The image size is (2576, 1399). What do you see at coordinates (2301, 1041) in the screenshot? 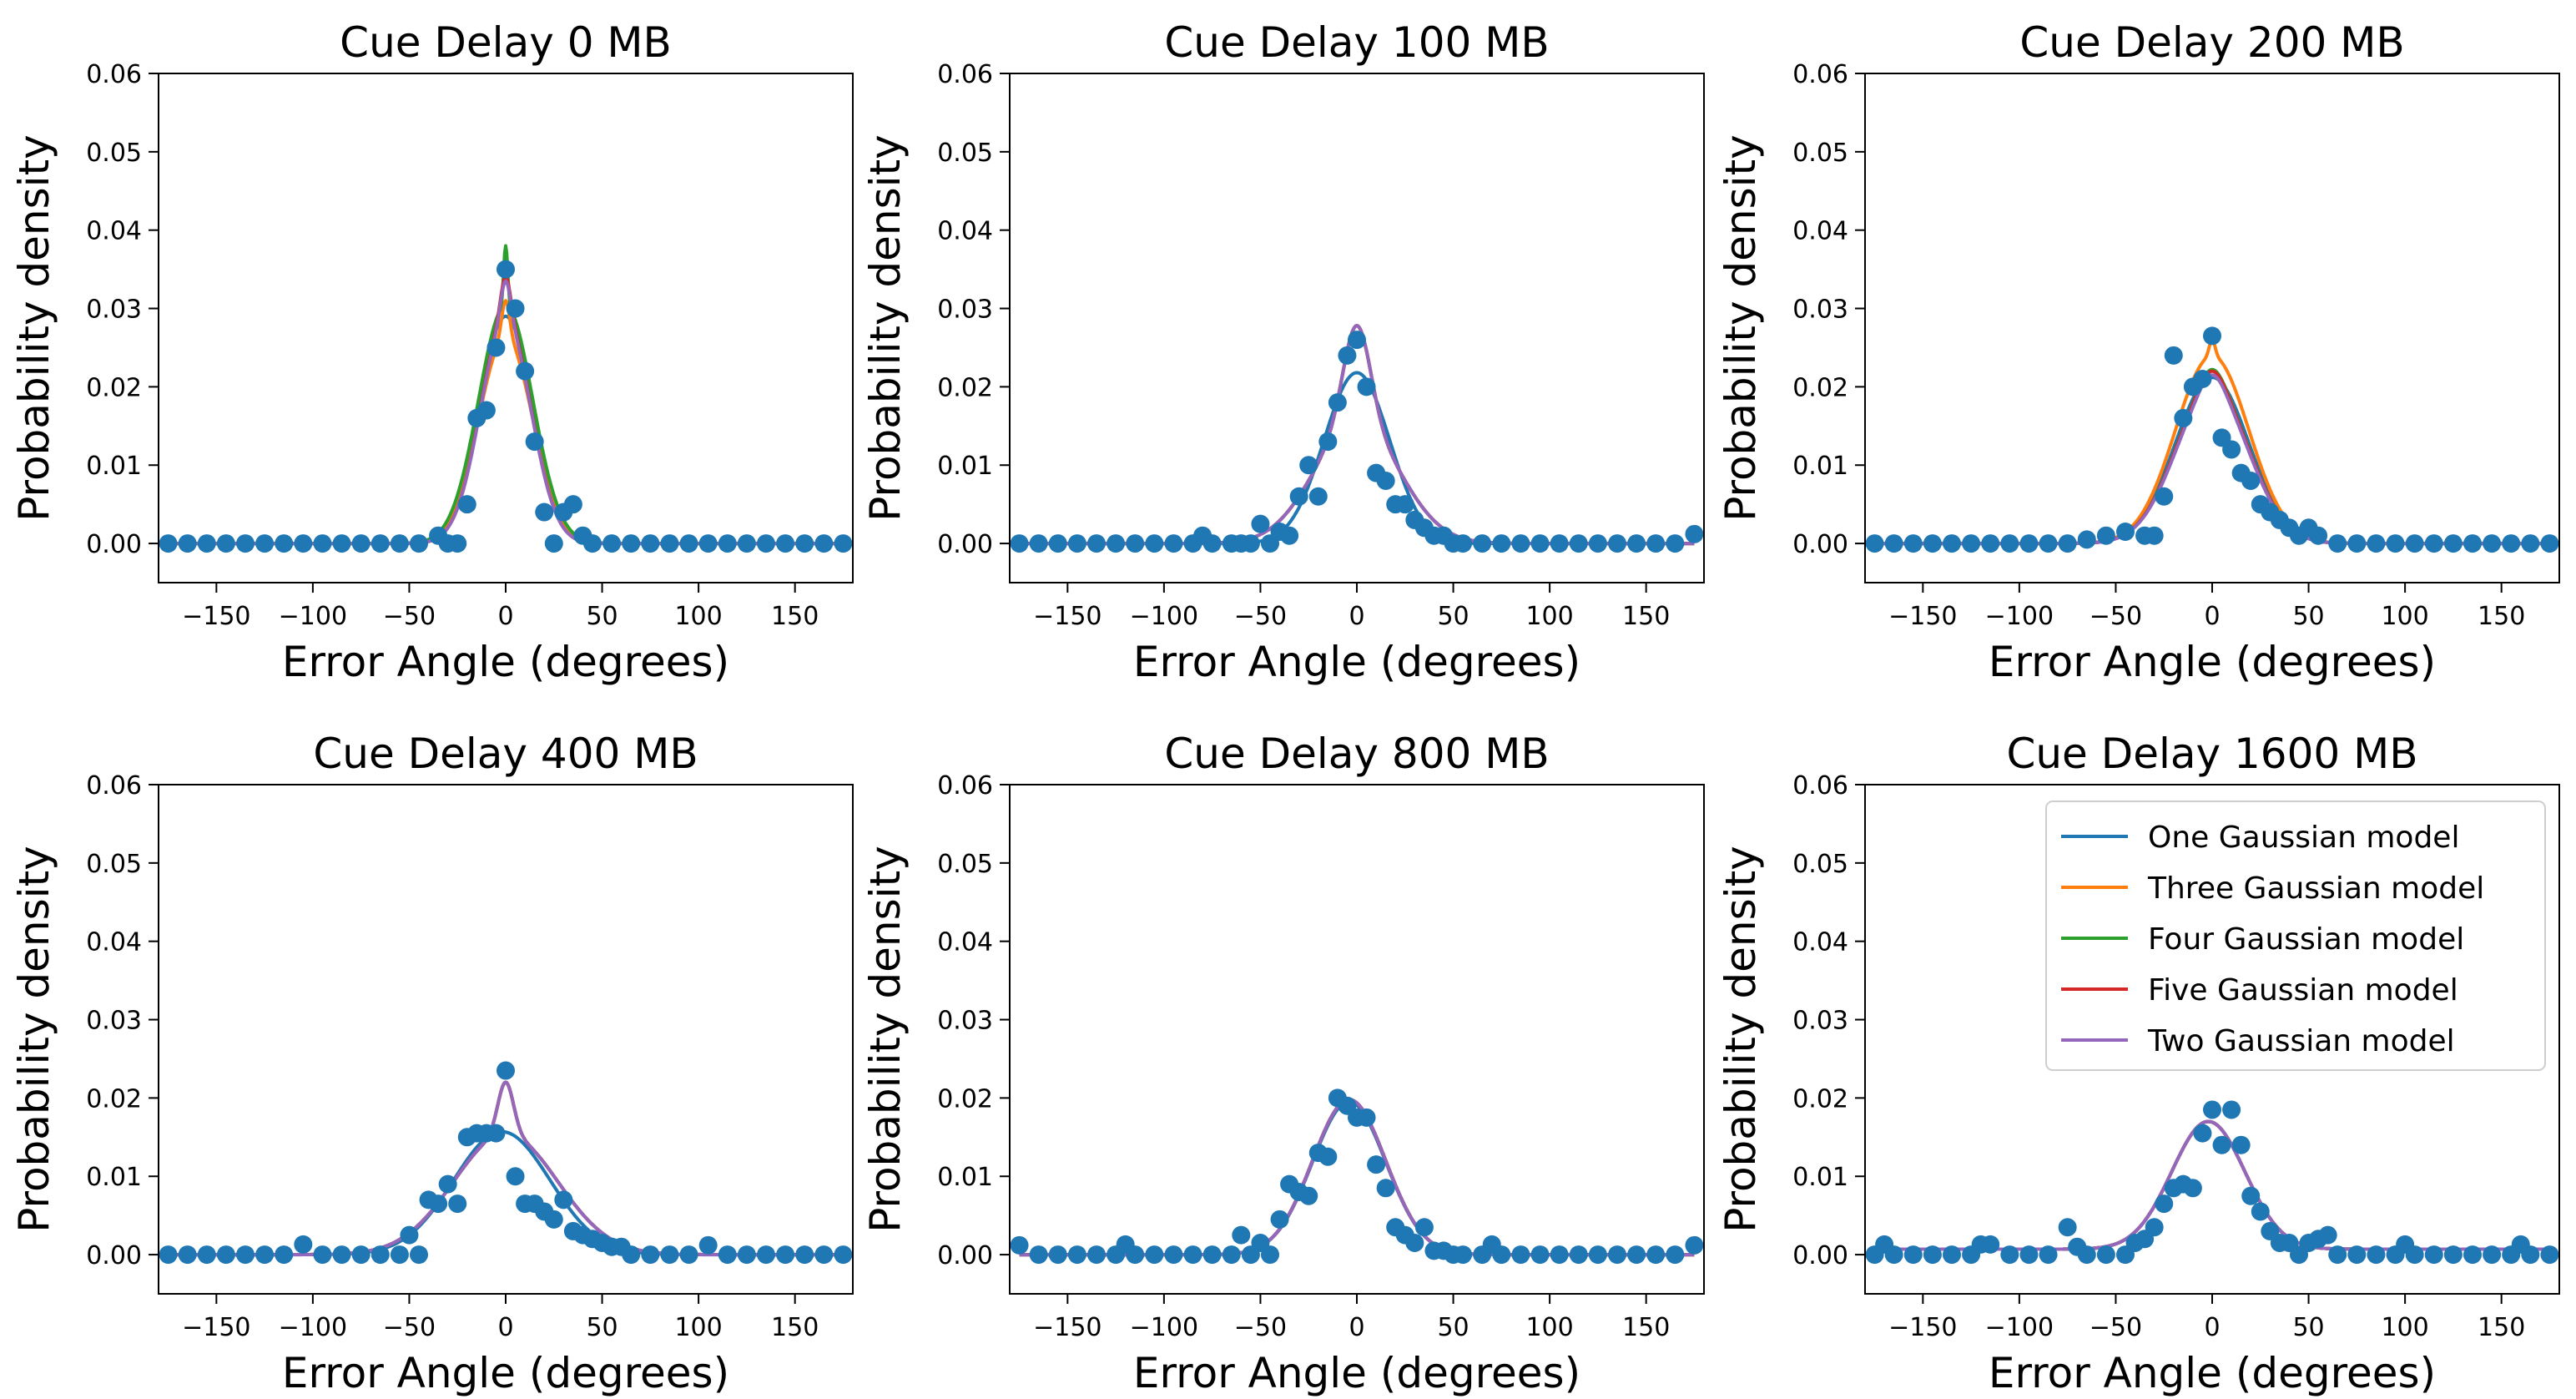
I see `legend-label: Two Gaussian model` at bounding box center [2301, 1041].